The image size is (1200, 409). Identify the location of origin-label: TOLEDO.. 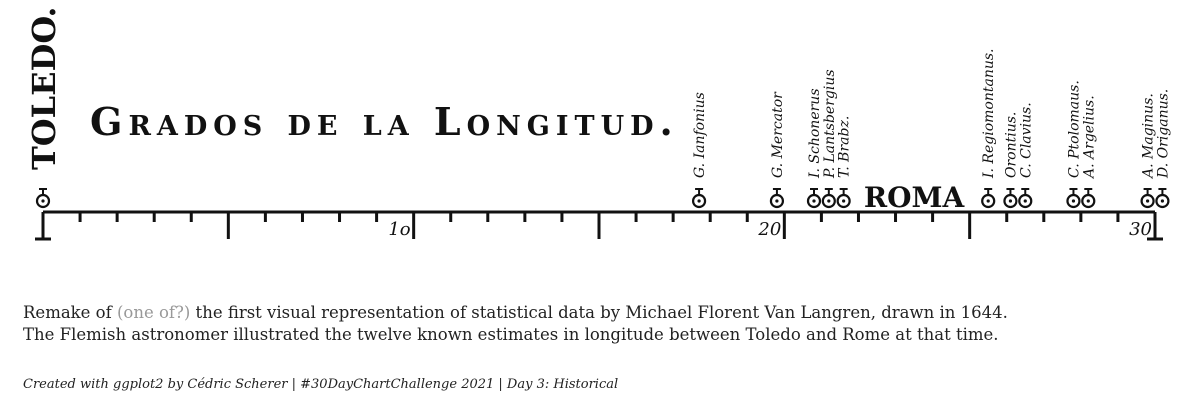
(44, 88).